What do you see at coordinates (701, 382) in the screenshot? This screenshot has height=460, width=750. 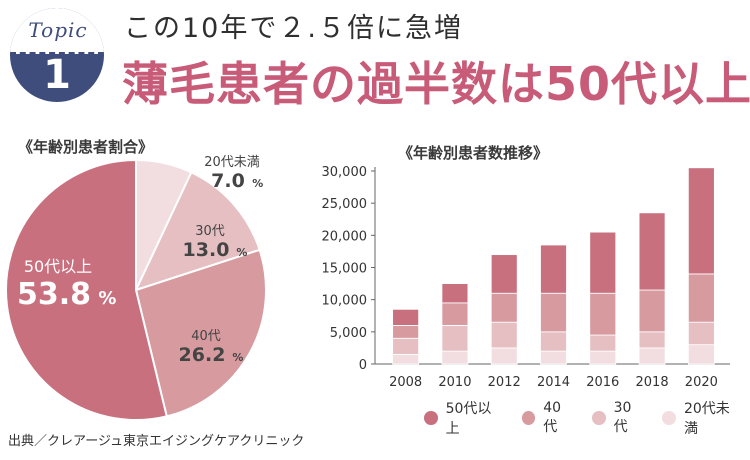 I see `x-tick-label: 2020` at bounding box center [701, 382].